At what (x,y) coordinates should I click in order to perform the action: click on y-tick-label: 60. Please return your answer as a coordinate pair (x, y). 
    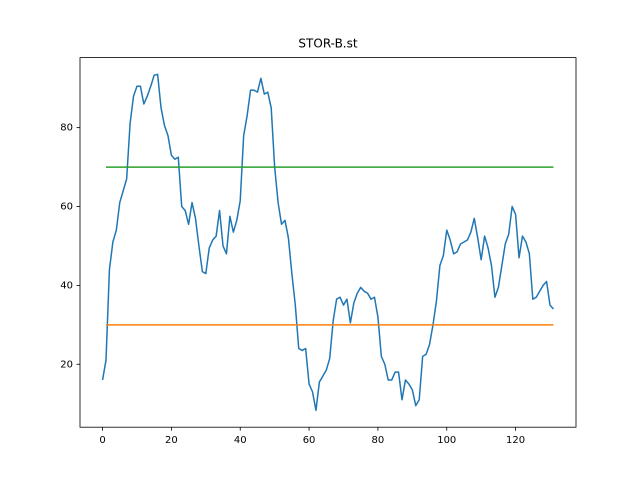
    Looking at the image, I should click on (66, 207).